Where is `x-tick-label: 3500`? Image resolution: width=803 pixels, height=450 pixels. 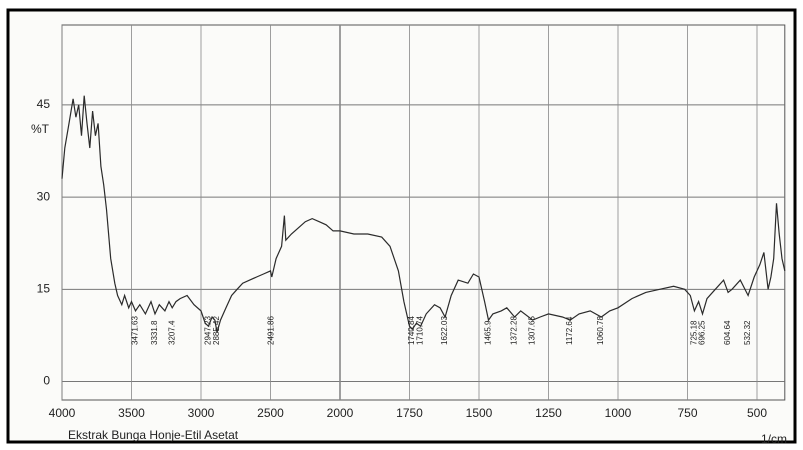
x-tick-label: 3500 is located at coordinates (131, 413).